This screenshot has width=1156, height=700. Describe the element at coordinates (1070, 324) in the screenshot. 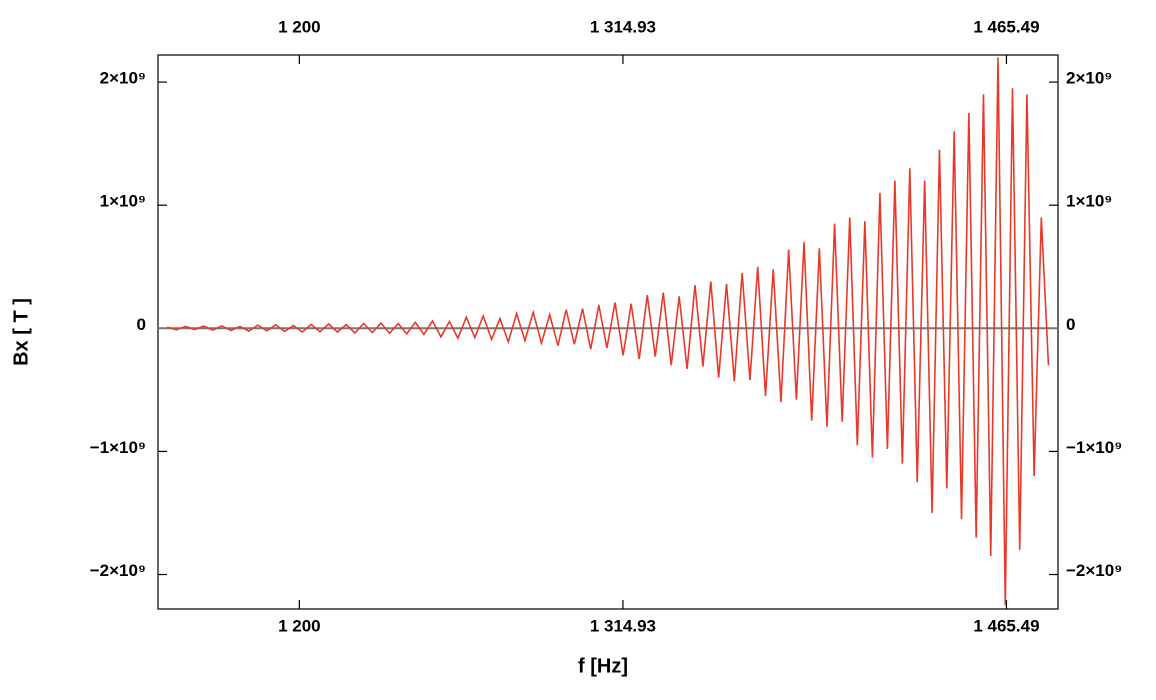

I see `y-tick-label-right: 0` at that location.